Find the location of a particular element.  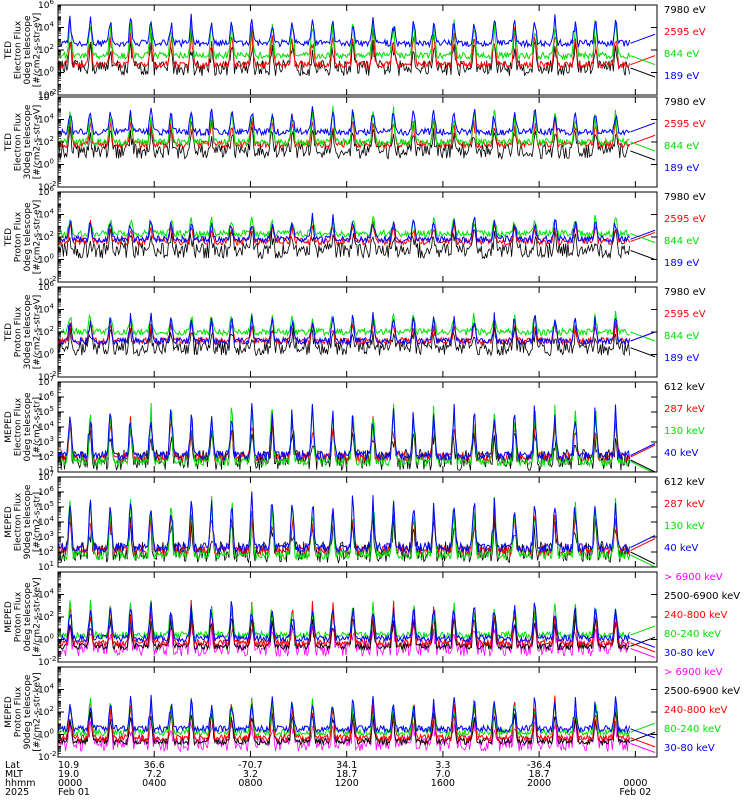

panel-8-series is located at coordinates (357, 723).